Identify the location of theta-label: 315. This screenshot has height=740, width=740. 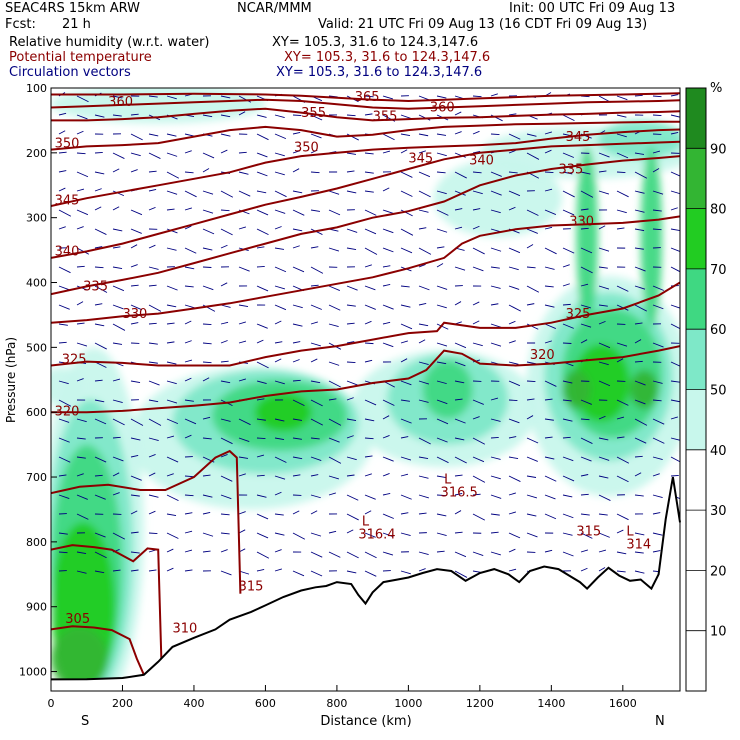
(588, 531).